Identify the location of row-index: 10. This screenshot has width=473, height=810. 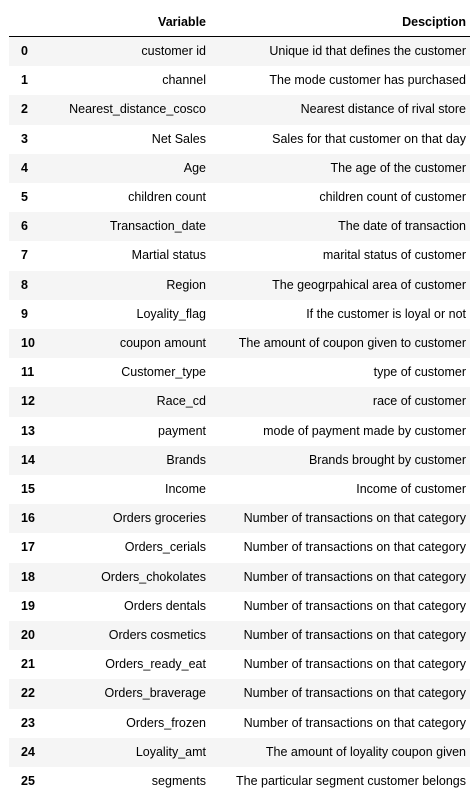
(28, 343).